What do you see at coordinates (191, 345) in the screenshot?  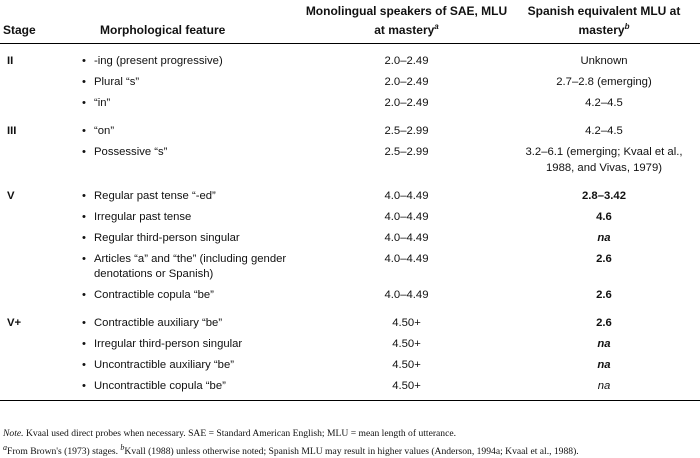 I see `feature-text: Irregular third-person singular` at bounding box center [191, 345].